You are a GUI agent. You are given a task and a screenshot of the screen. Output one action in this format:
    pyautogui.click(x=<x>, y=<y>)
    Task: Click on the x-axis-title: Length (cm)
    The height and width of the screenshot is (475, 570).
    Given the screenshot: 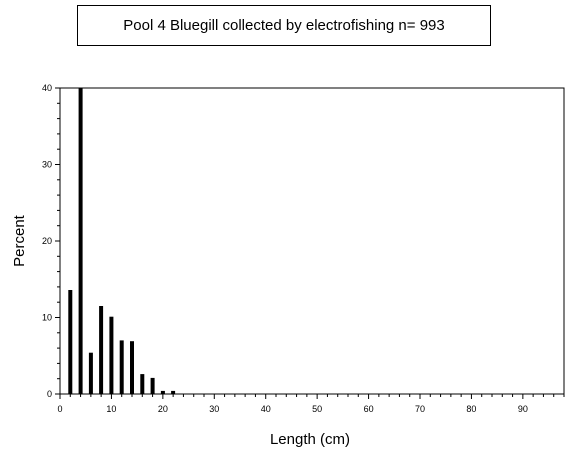 What is the action you would take?
    pyautogui.click(x=310, y=439)
    